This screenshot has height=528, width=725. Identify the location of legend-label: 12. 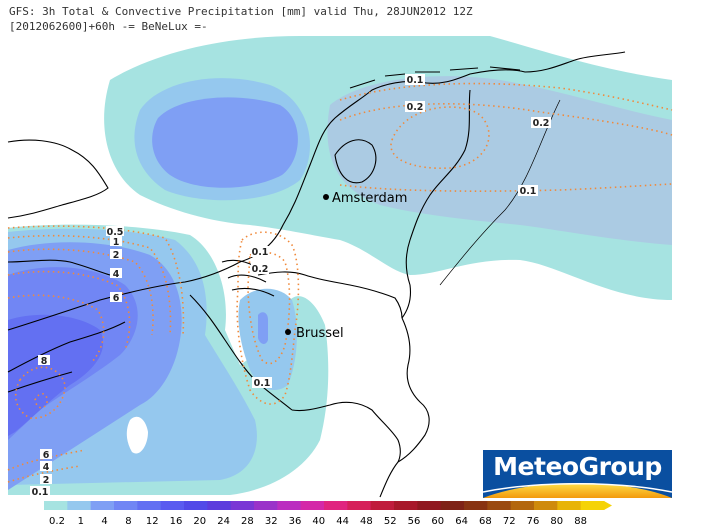
(152, 521).